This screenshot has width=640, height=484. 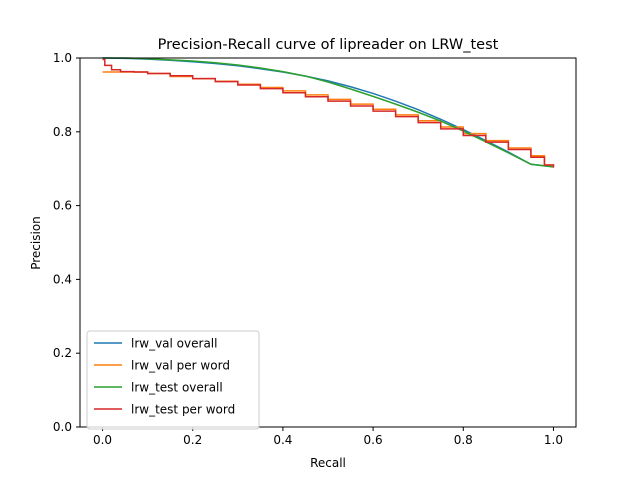 I want to click on legend-label: lrw_val overall, so click(x=174, y=344).